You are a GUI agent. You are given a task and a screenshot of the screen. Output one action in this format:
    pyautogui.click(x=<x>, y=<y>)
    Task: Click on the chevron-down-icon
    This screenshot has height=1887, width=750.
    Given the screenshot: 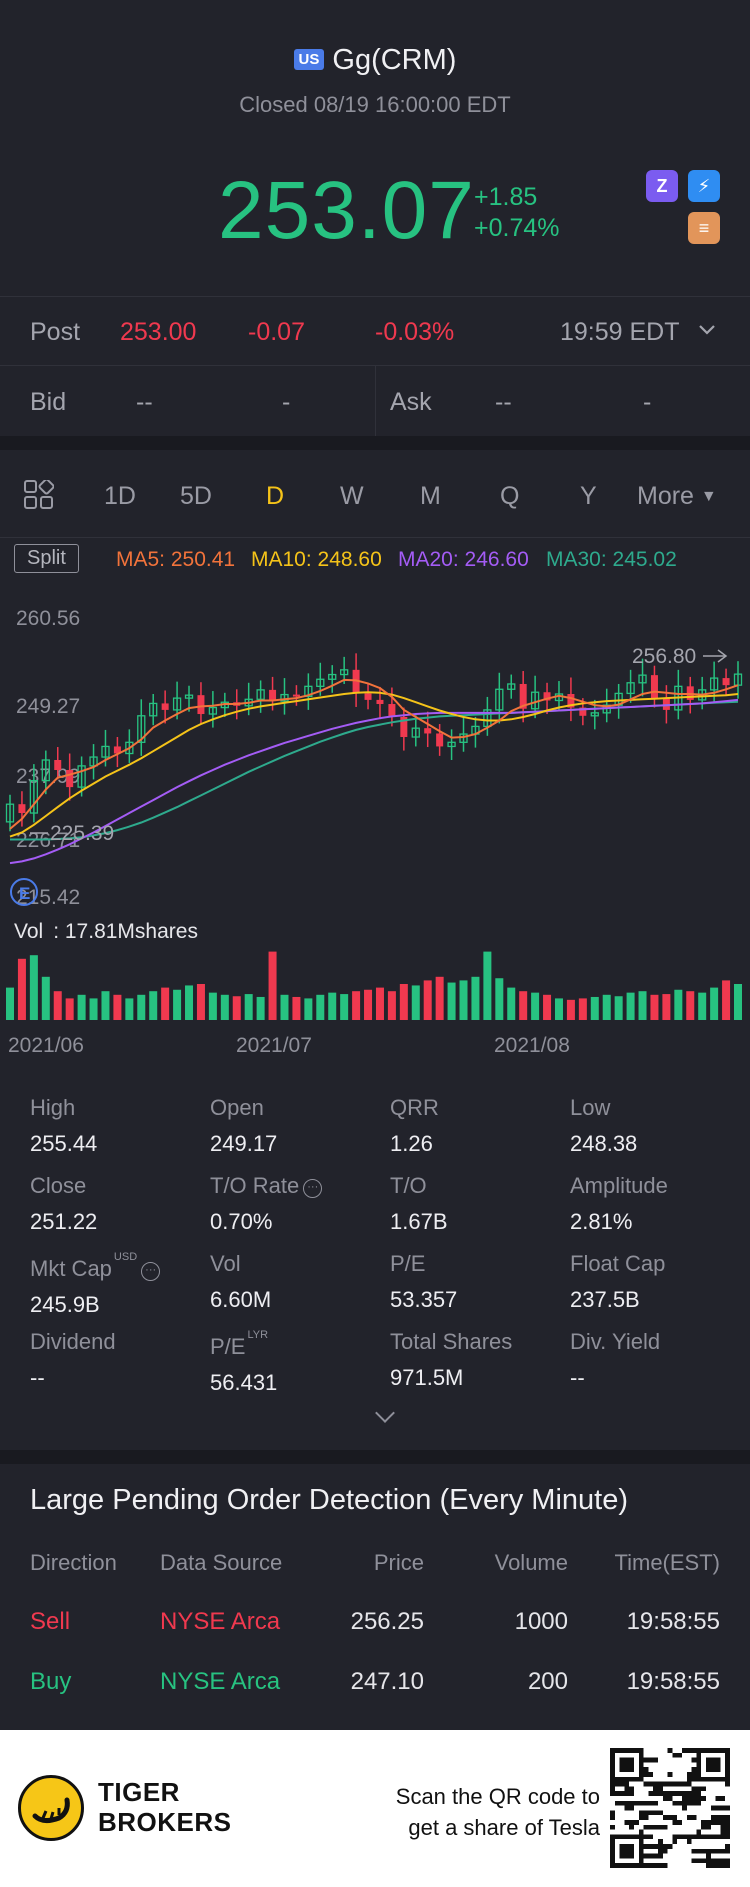 What is the action you would take?
    pyautogui.click(x=707, y=330)
    